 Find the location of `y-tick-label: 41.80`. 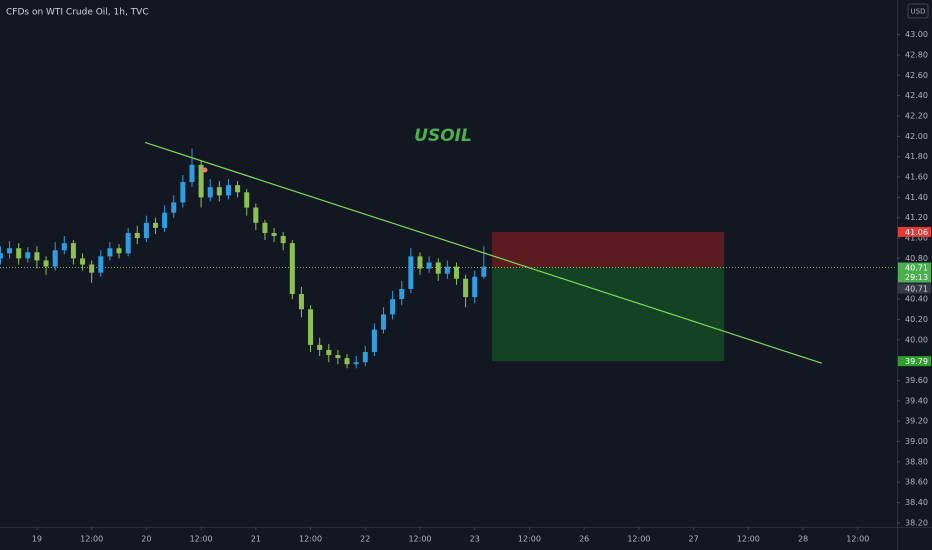

y-tick-label: 41.80 is located at coordinates (916, 156).